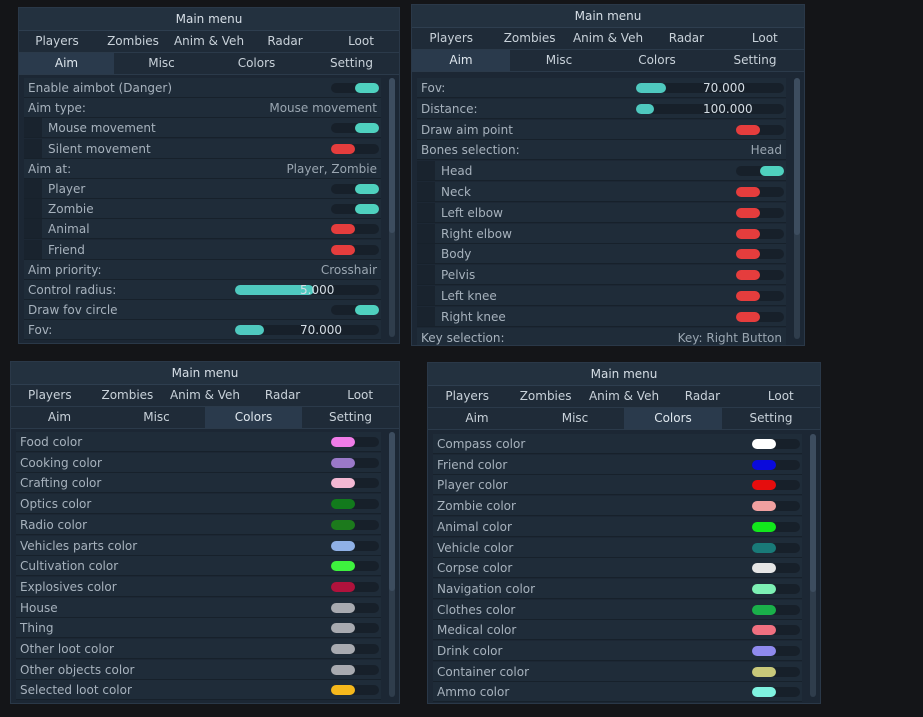 This screenshot has height=717, width=923. Describe the element at coordinates (601, 336) in the screenshot. I see `option-row-key-selection: Key selection: Key: Right Button` at that location.